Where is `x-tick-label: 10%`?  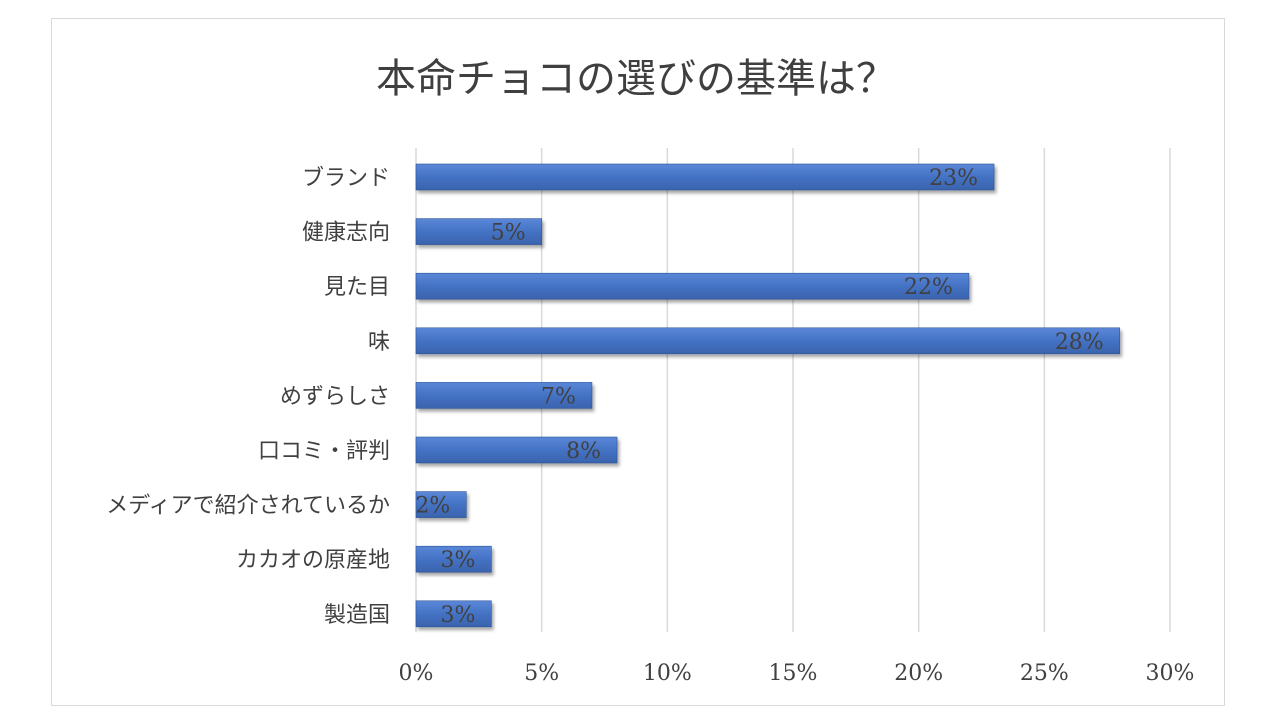 x-tick-label: 10% is located at coordinates (667, 673).